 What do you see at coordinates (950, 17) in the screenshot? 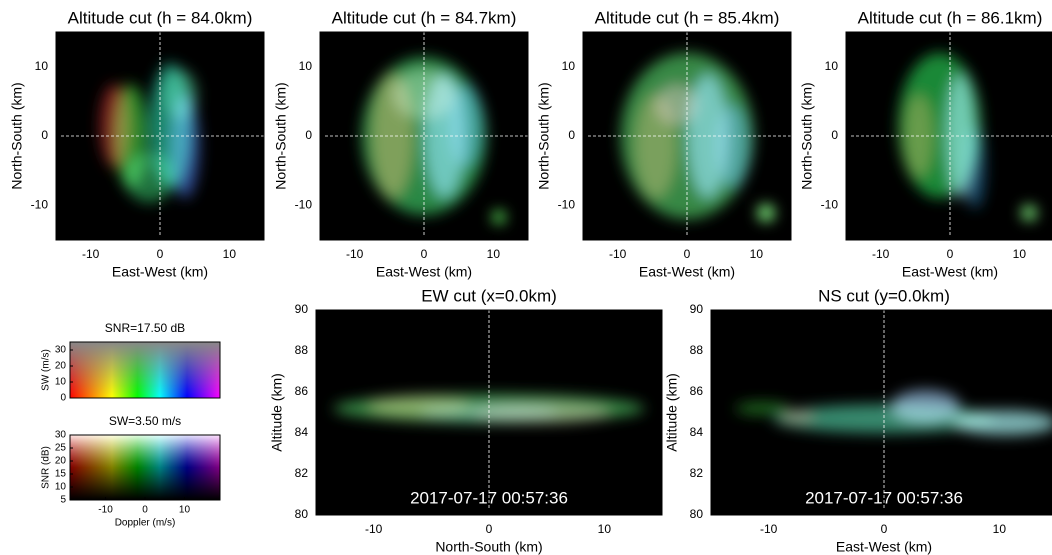
I see `chart-title: Altitude cut (h = 86.1km)` at bounding box center [950, 17].